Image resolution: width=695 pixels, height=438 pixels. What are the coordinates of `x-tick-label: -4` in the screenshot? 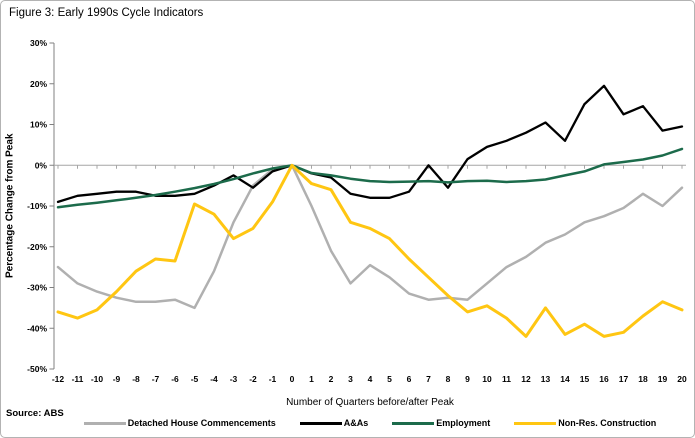 It's located at (214, 379).